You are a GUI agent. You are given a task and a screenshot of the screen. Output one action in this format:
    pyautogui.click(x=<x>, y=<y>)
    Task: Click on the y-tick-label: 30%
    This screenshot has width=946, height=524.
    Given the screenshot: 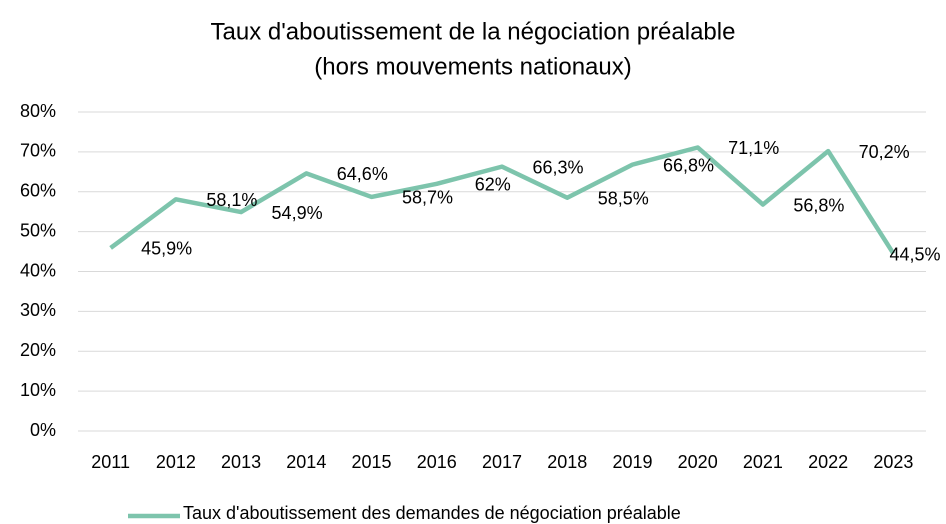 What is the action you would take?
    pyautogui.click(x=38, y=310)
    